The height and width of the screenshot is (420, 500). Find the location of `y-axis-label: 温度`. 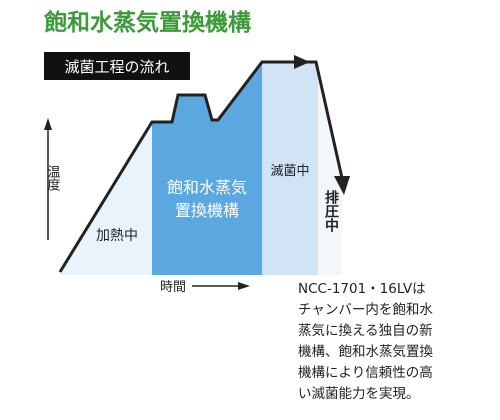

y-axis-label: 温度 is located at coordinates (53, 178).